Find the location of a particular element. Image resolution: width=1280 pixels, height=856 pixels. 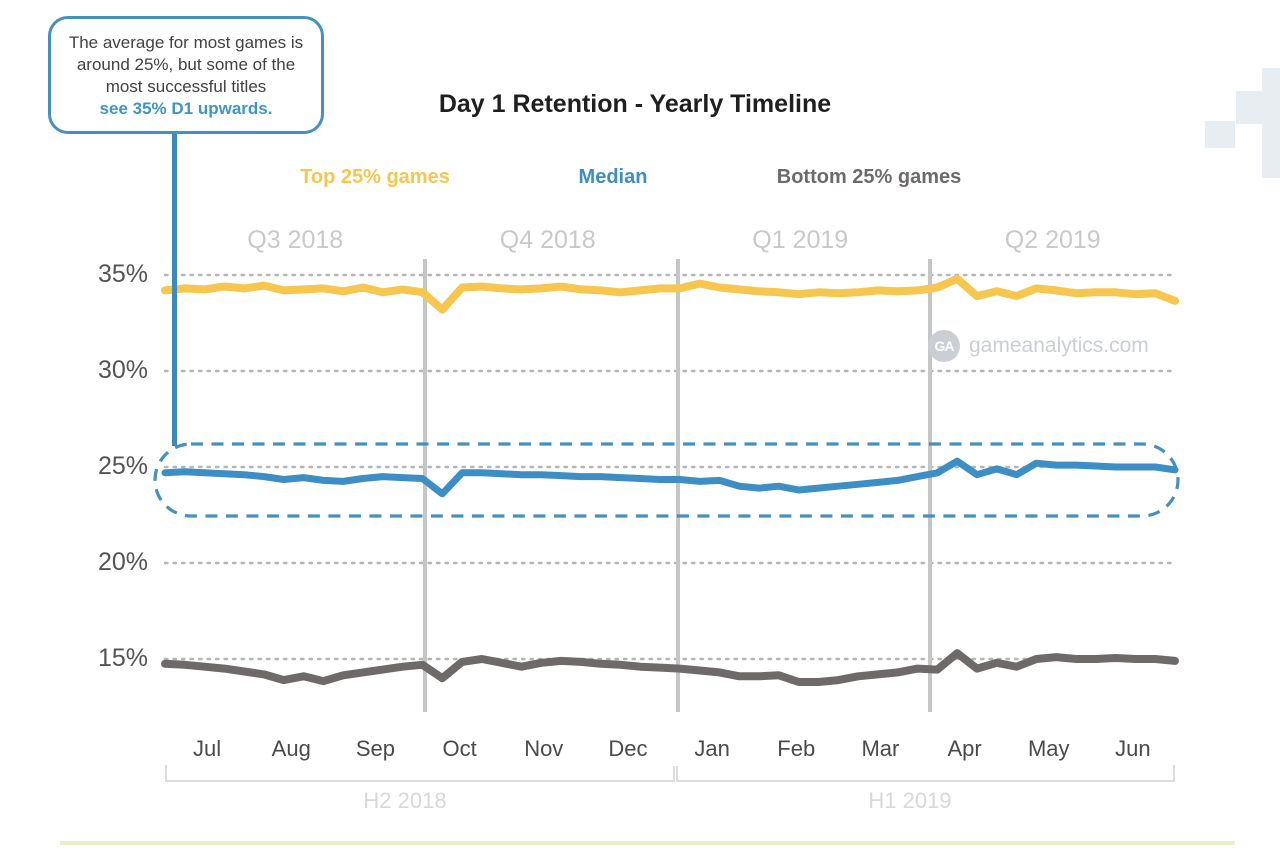

month-label-mar: Mar is located at coordinates (880, 748).